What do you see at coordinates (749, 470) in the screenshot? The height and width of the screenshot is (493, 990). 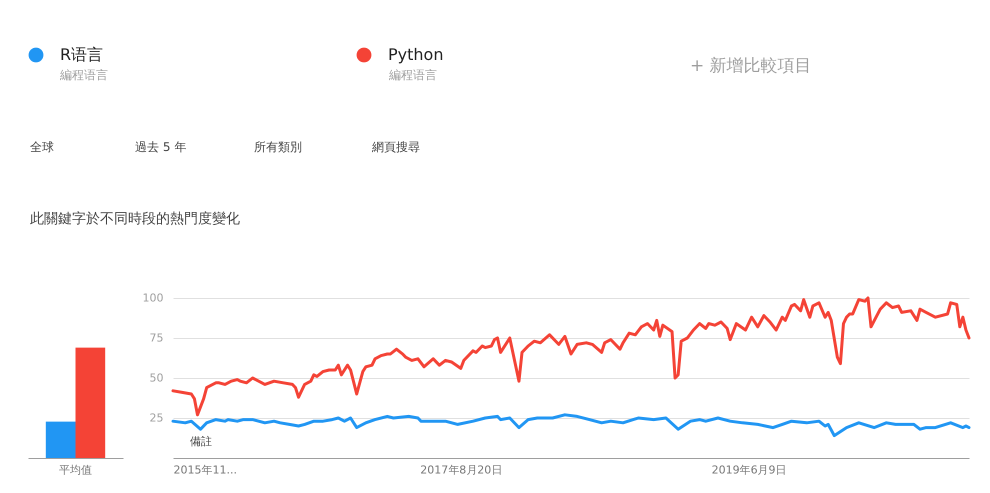 I see `x-tick-label: 2019年6月9日` at bounding box center [749, 470].